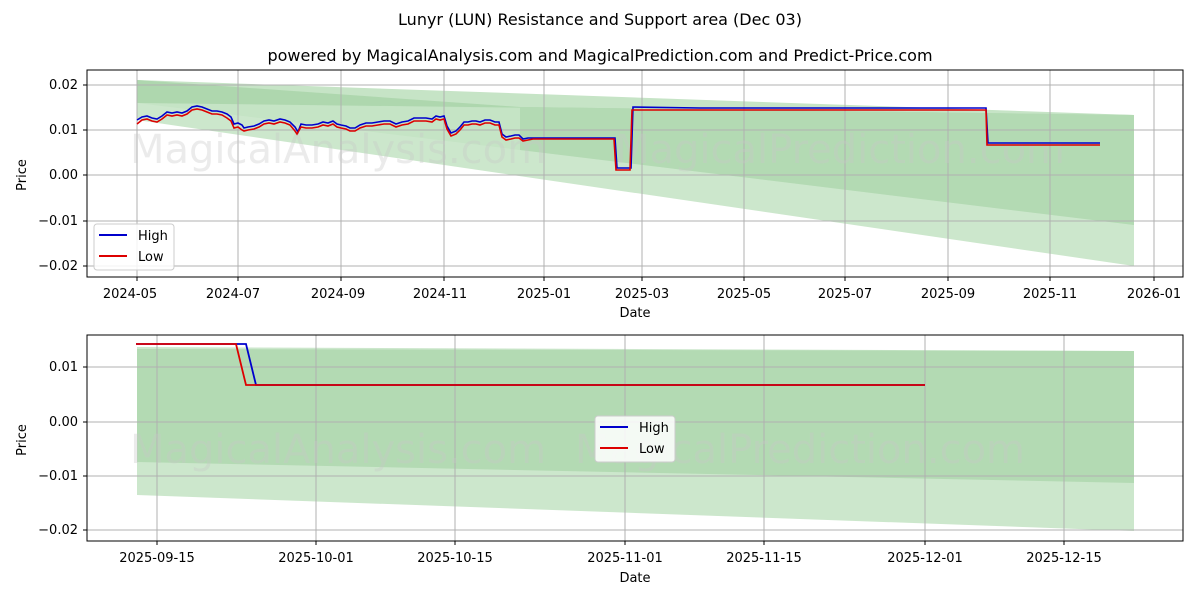 The height and width of the screenshot is (600, 1200). Describe the element at coordinates (625, 558) in the screenshot. I see `svg-text: 2025-11-01` at that location.